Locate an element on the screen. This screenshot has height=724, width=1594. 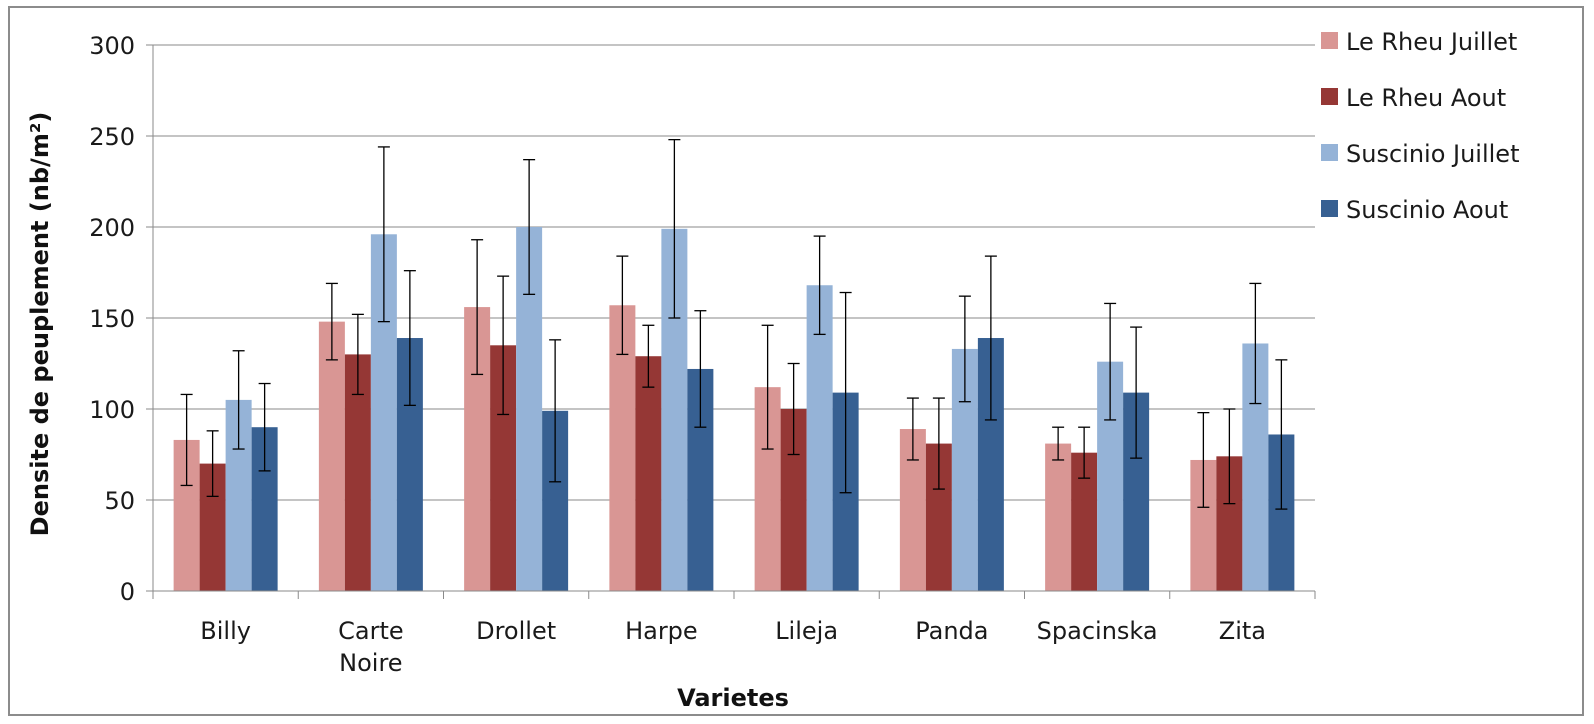
y-tick-label: 200 is located at coordinates (112, 228).